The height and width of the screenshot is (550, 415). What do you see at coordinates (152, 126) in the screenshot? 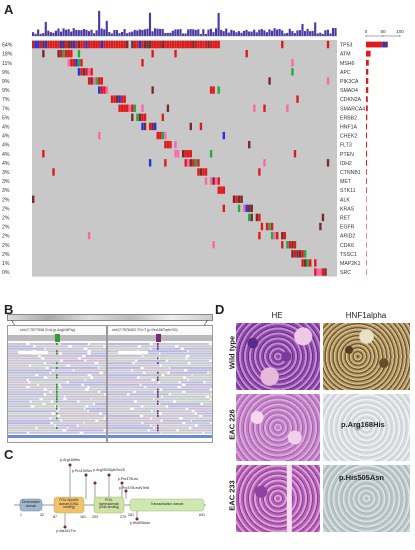
I see `cell-hnf1a` at bounding box center [152, 126].